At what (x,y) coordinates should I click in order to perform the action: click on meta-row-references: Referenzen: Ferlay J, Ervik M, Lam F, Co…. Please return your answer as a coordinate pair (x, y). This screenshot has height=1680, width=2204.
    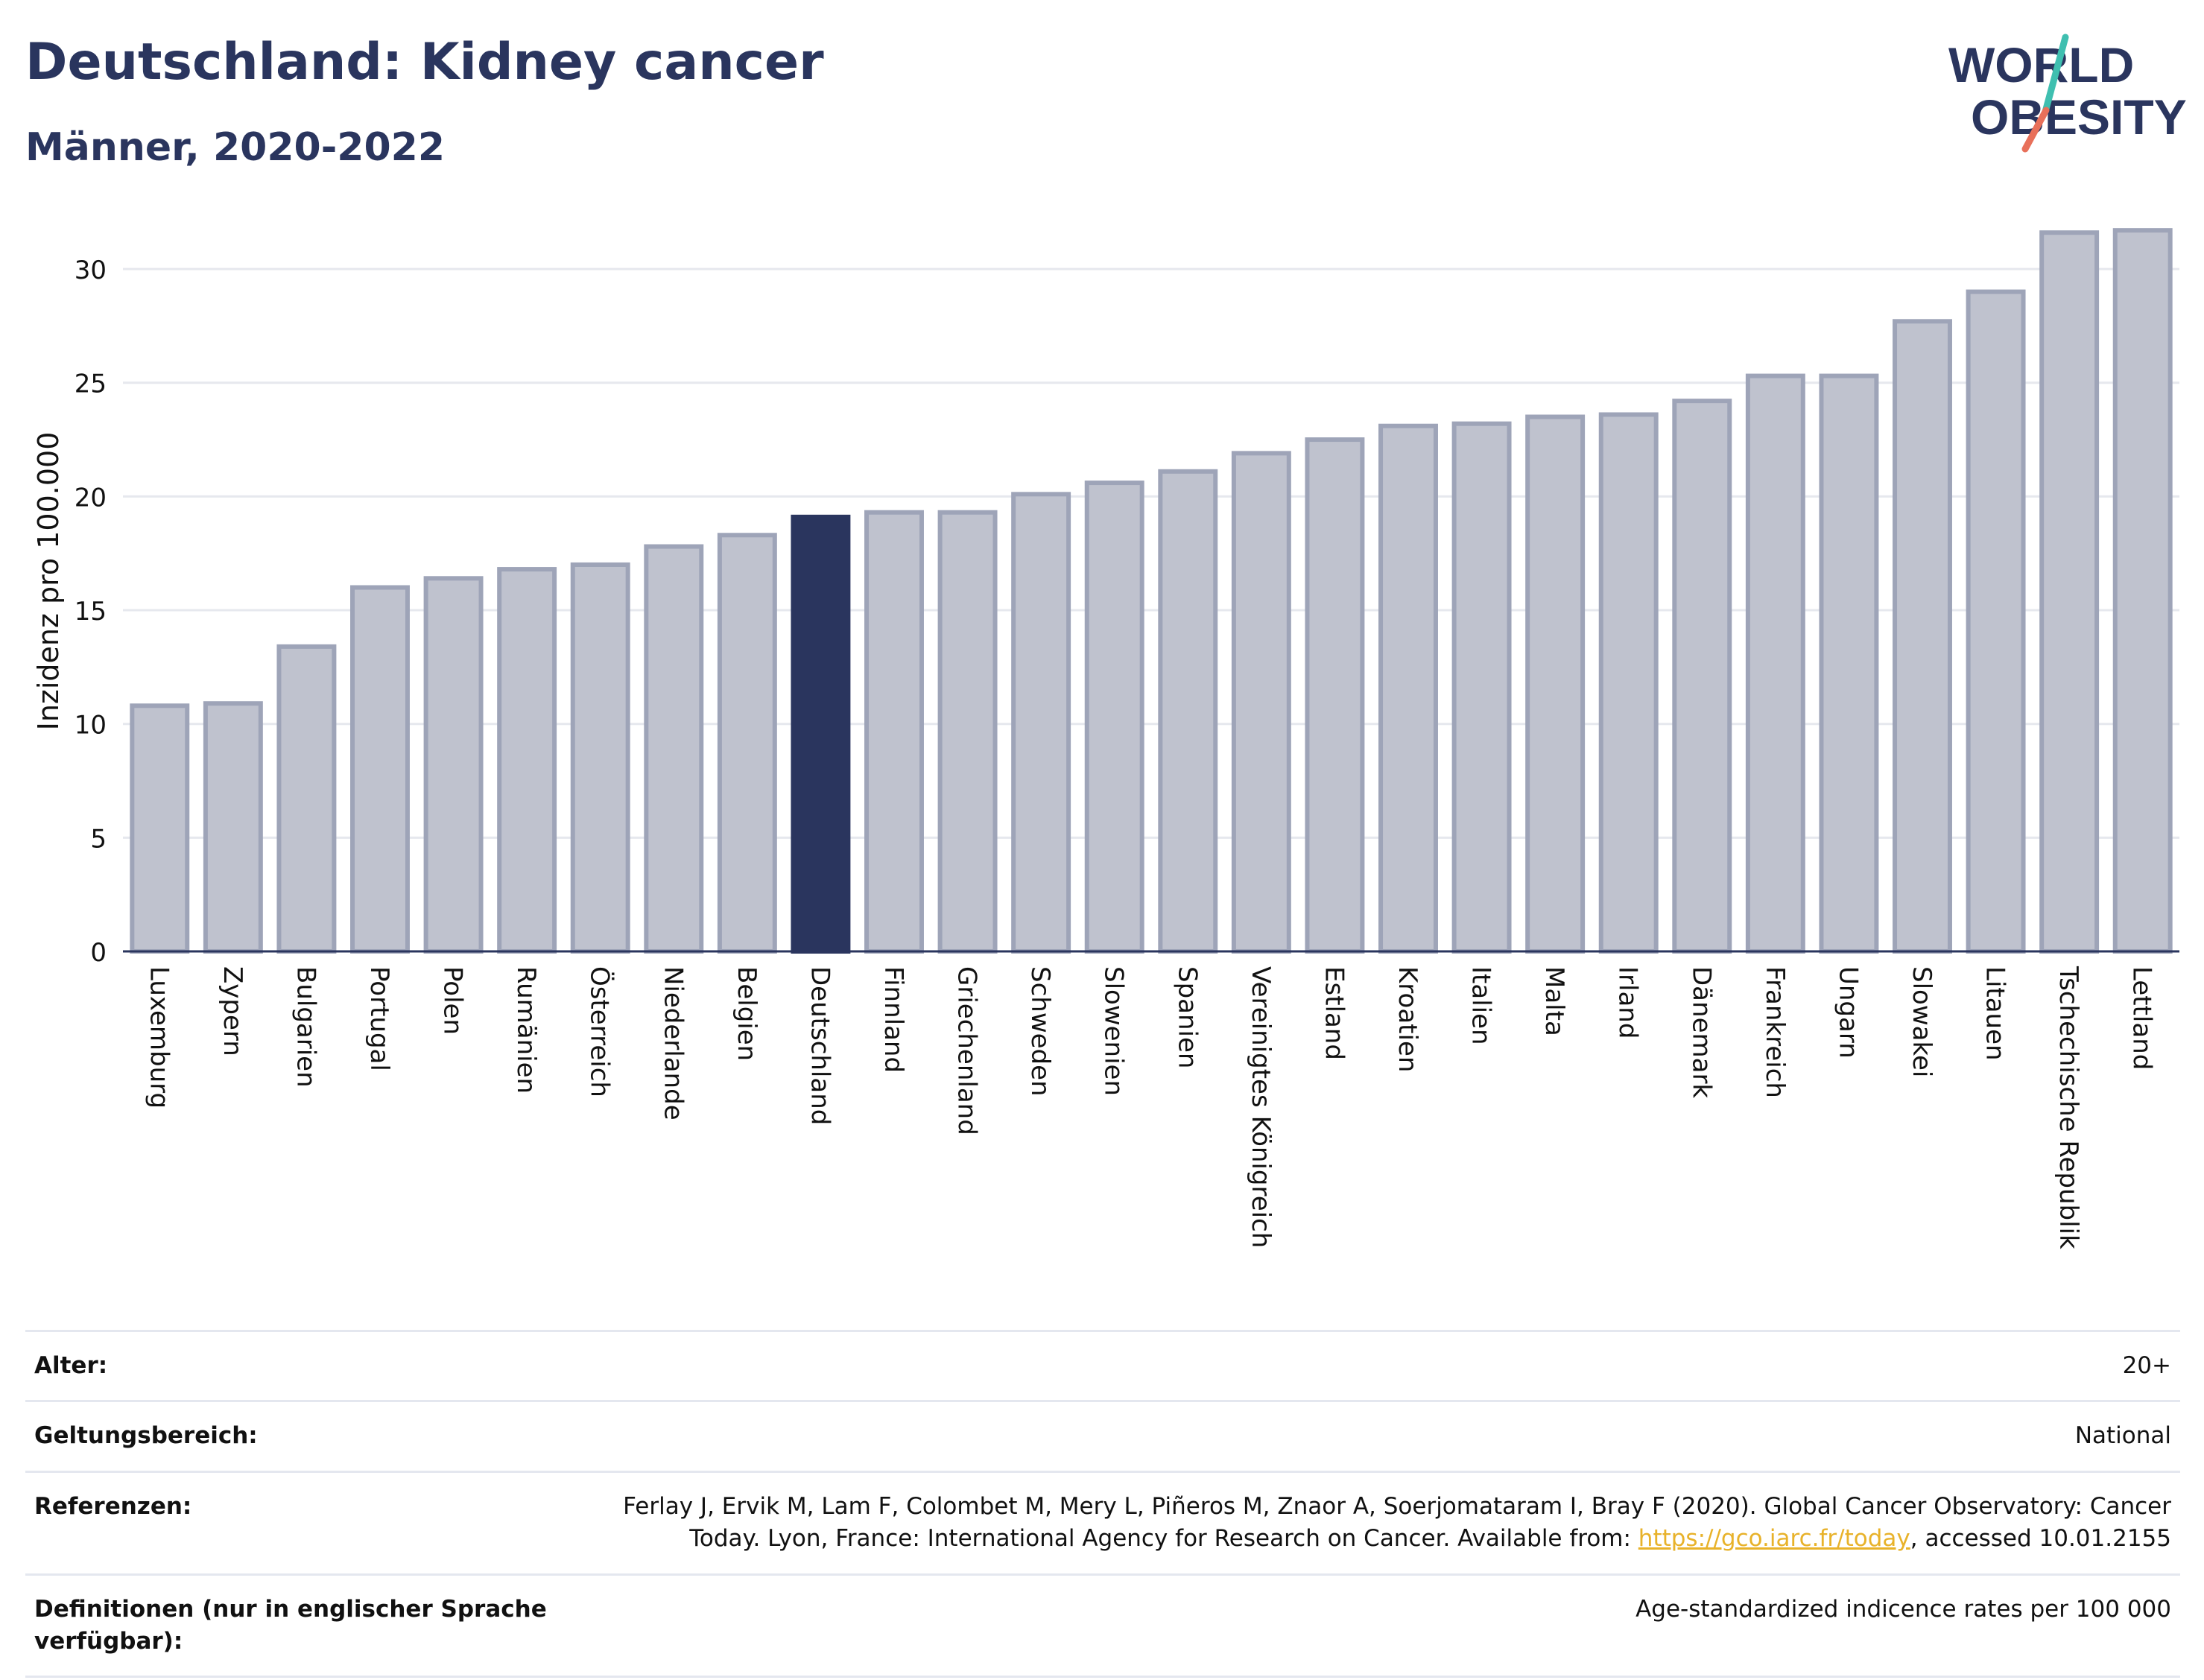
    Looking at the image, I should click on (1102, 1521).